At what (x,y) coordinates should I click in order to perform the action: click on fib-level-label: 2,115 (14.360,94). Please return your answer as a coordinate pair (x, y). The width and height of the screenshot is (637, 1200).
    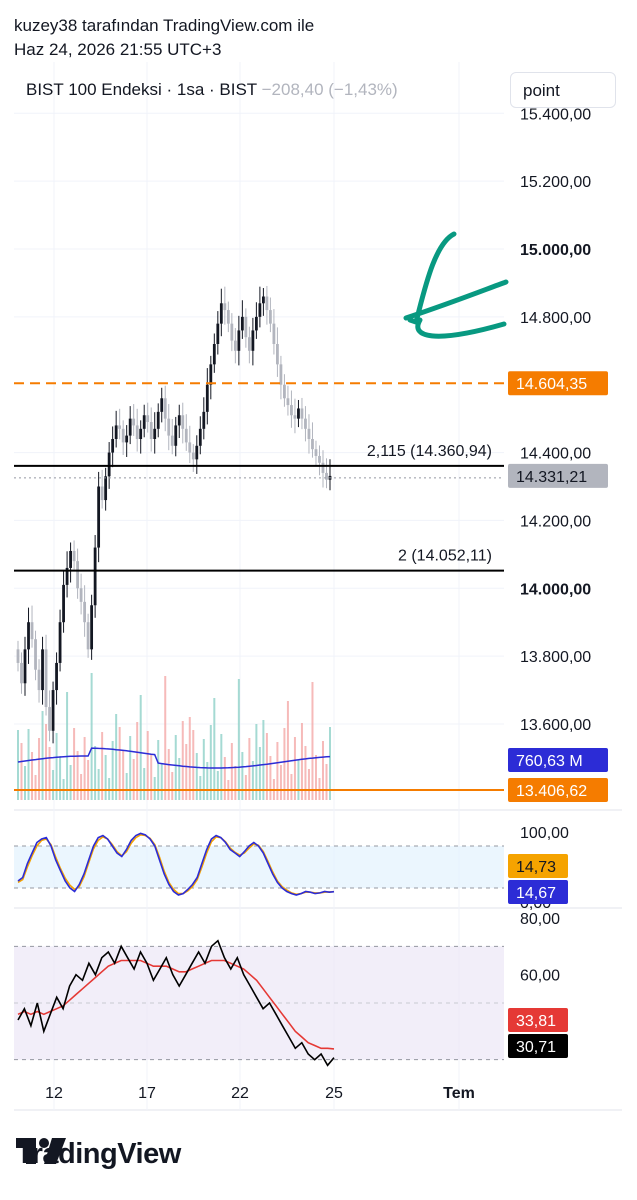
    Looking at the image, I should click on (429, 451).